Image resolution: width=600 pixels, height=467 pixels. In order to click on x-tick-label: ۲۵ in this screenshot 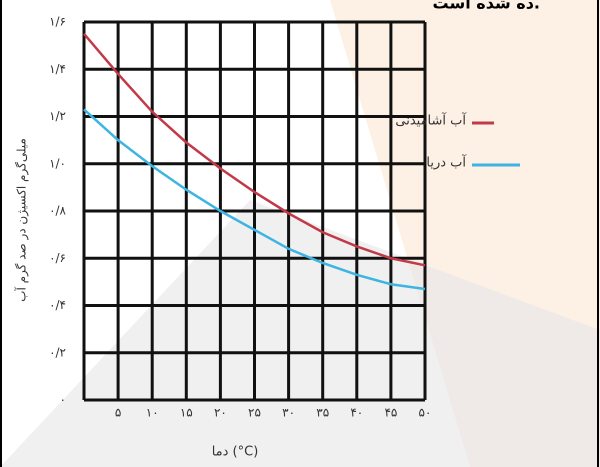, I will do `click(254, 413)`.